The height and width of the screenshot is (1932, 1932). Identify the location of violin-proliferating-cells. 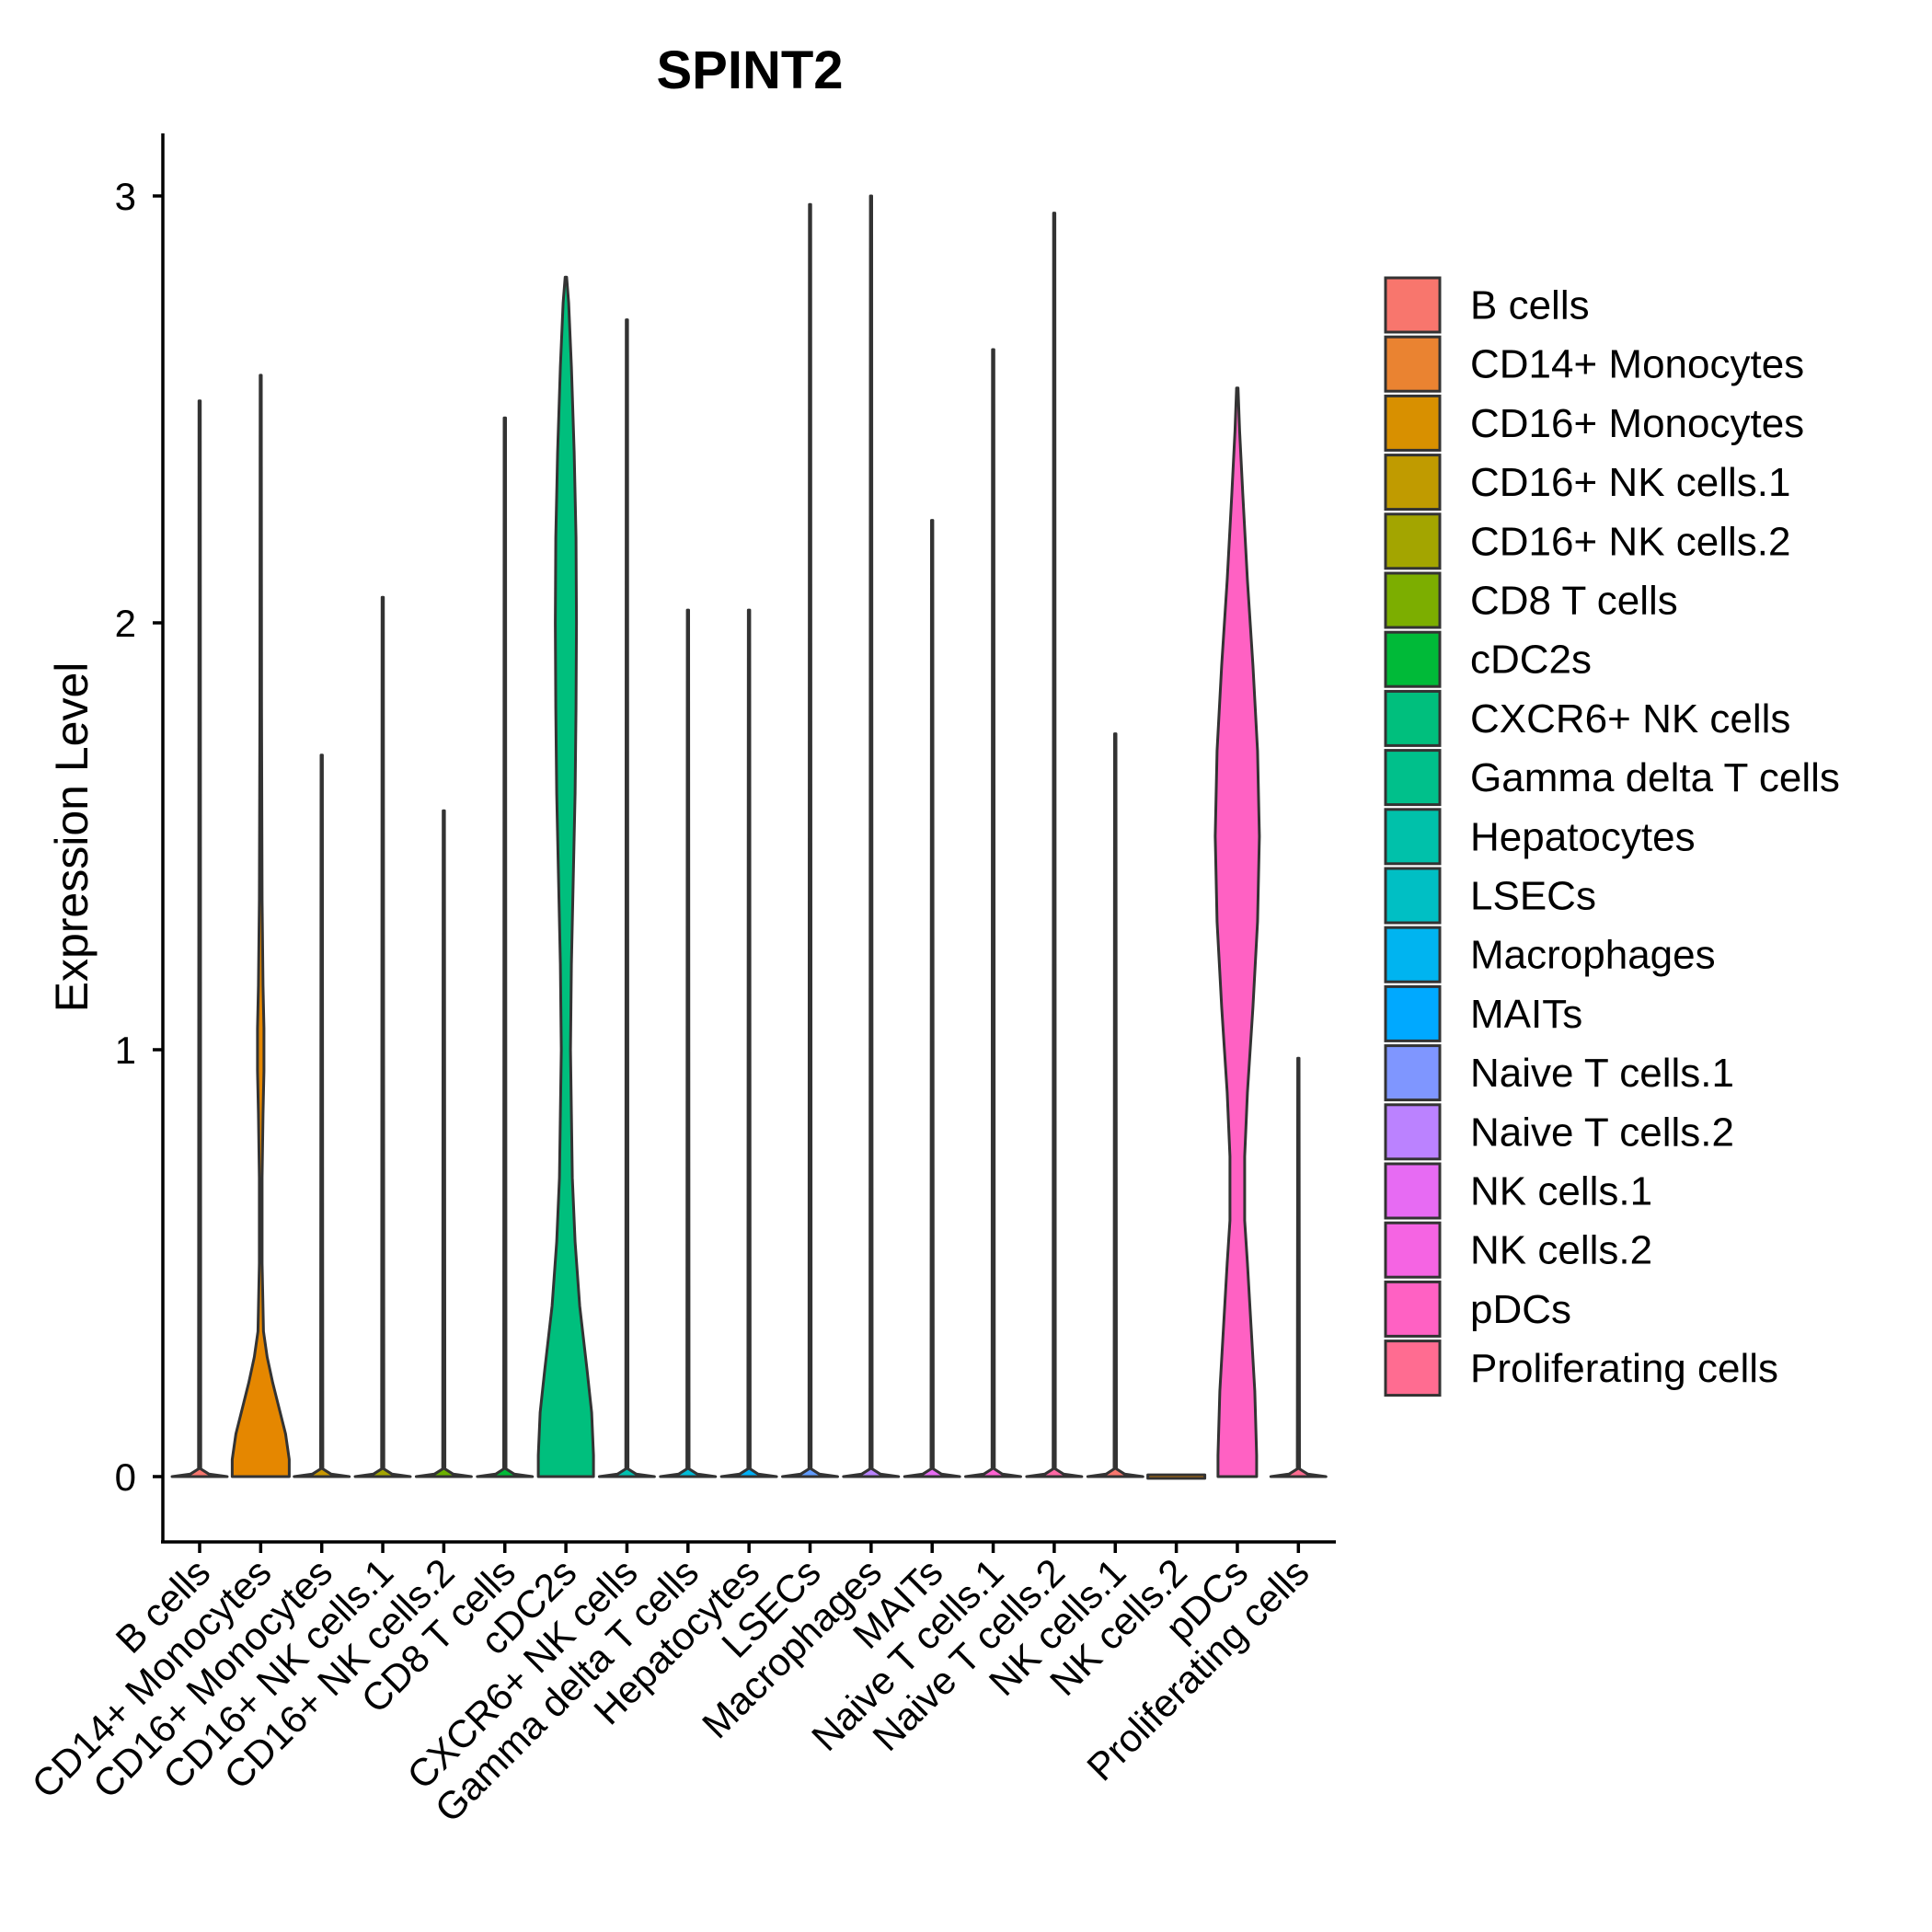
(1298, 1267).